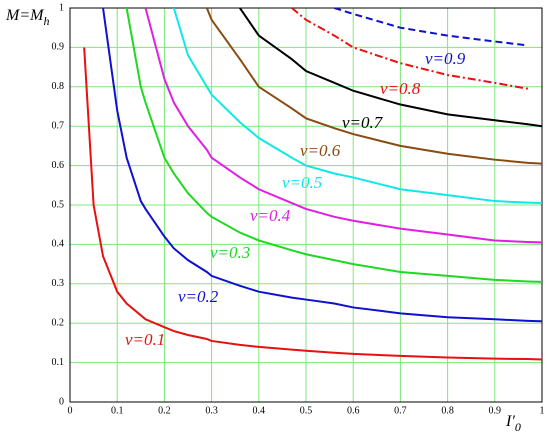 The width and height of the screenshot is (550, 436). Describe the element at coordinates (400, 410) in the screenshot. I see `x-tick-label: 0.7` at that location.